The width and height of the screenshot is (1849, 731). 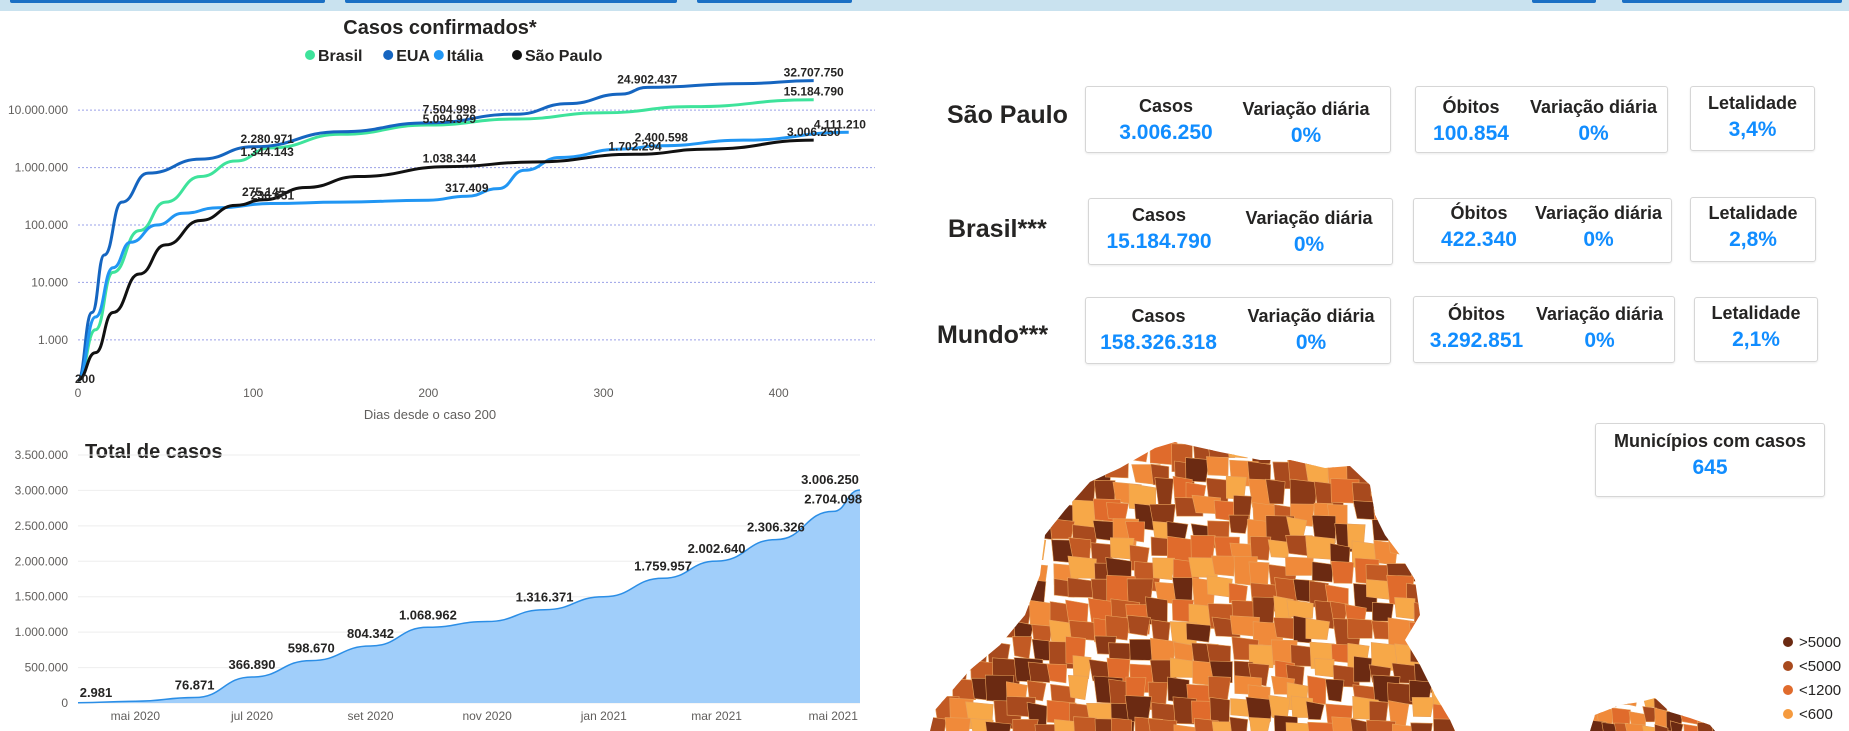 I want to click on lethality-metric: Letalidade 3,4%, so click(x=1752, y=117).